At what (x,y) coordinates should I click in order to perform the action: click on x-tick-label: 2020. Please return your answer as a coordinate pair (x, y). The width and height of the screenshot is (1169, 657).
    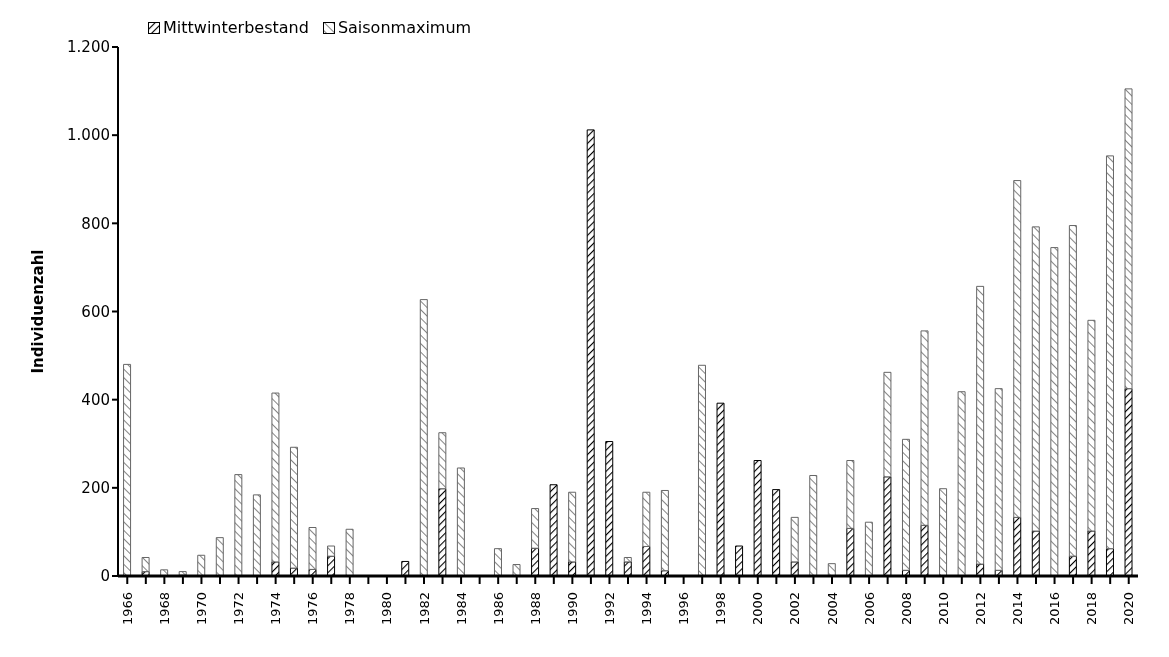
    Looking at the image, I should click on (1129, 609).